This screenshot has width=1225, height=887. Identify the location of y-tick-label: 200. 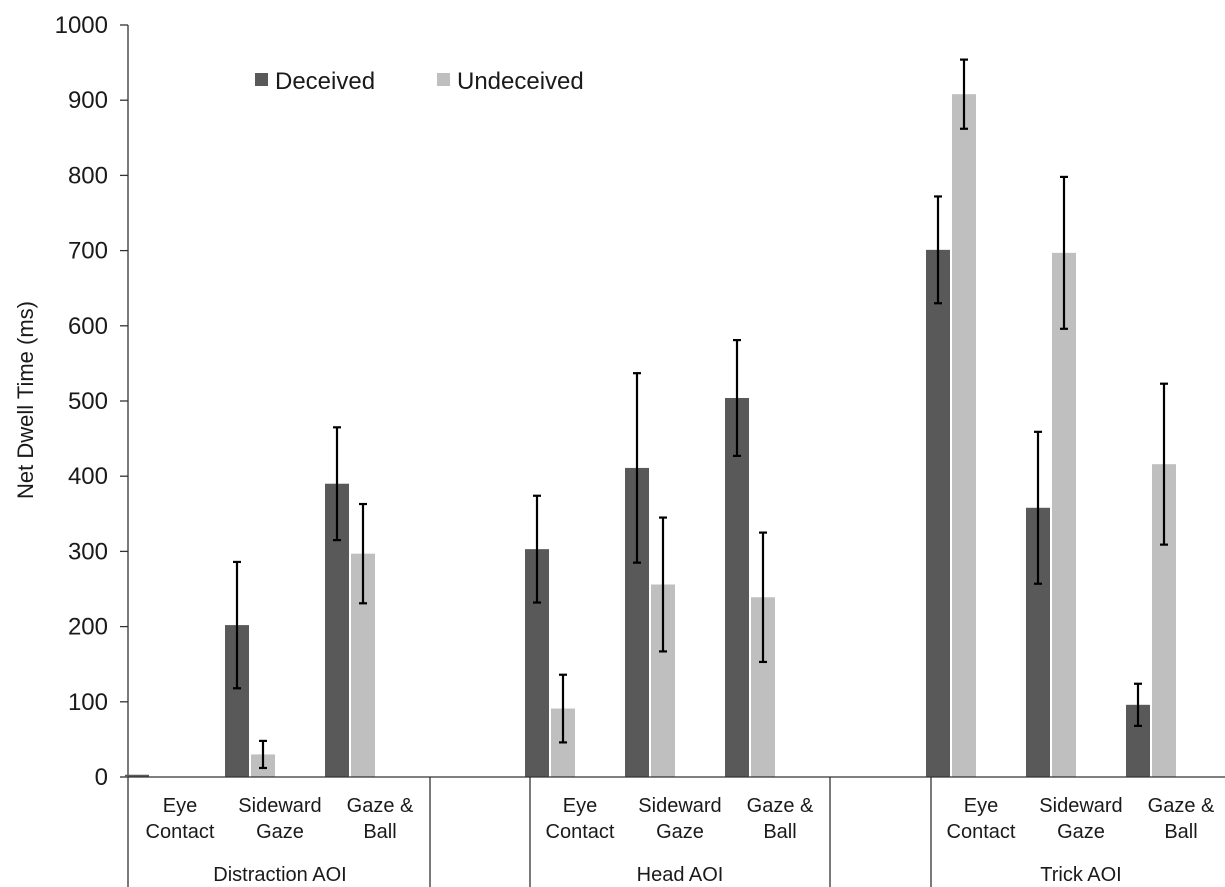
(88, 627).